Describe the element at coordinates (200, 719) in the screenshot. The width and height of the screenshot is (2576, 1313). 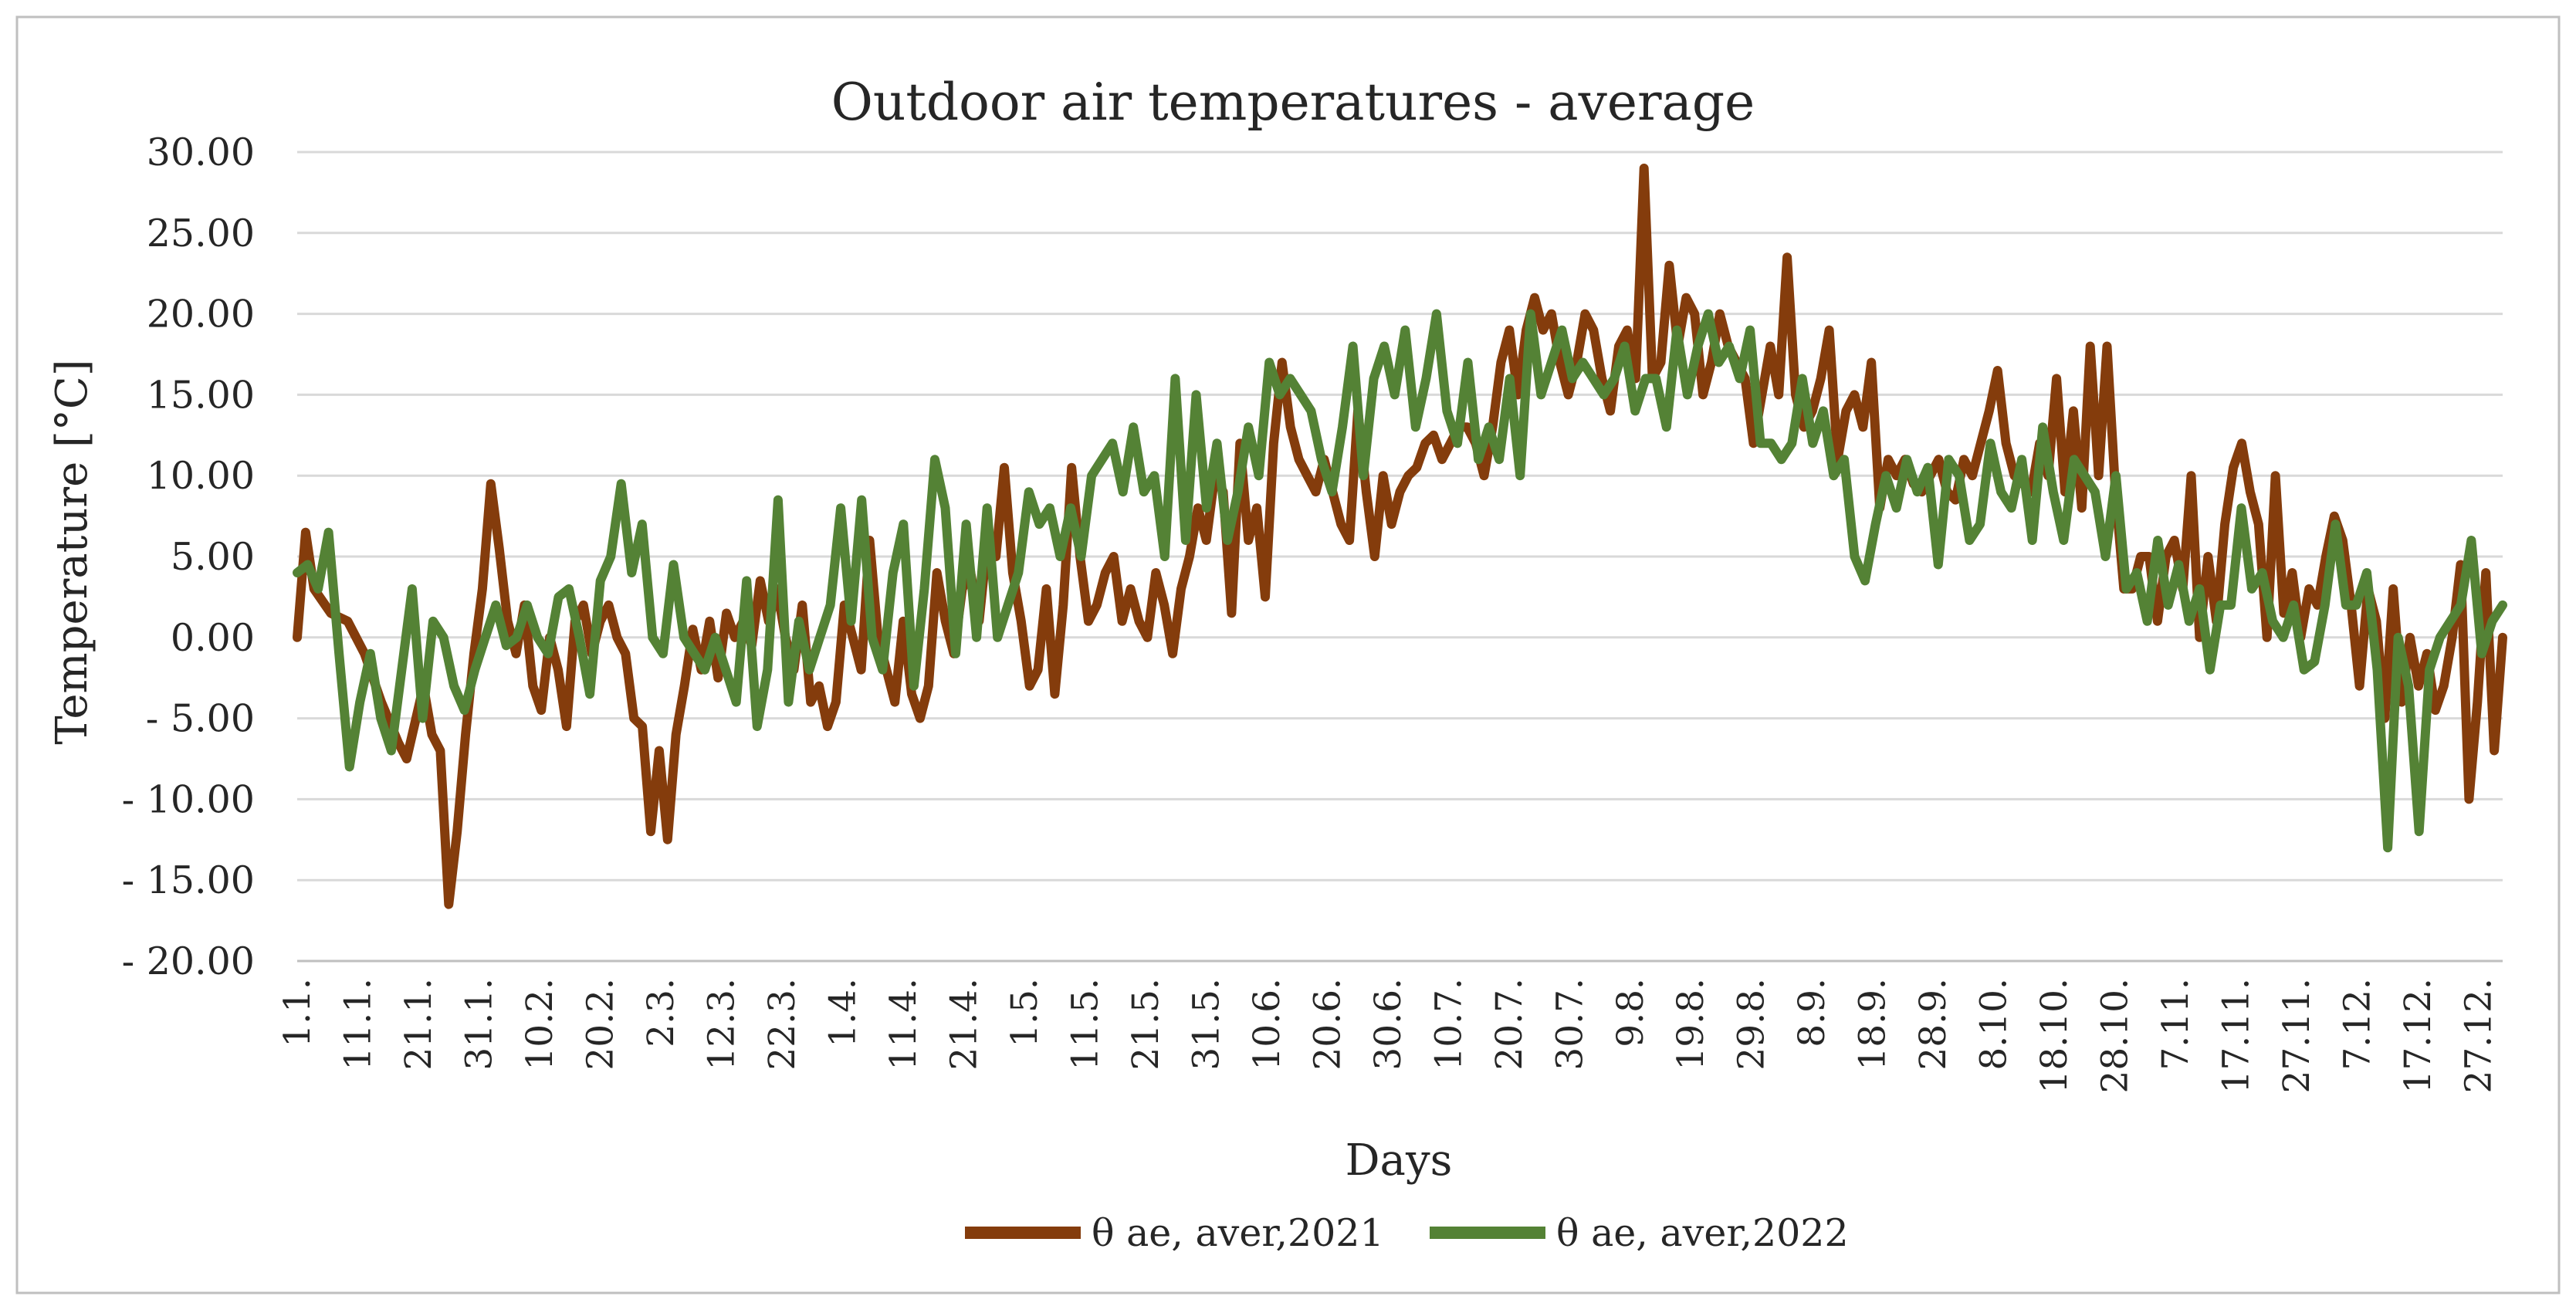
I see `y-tick-label: - 5.00` at that location.